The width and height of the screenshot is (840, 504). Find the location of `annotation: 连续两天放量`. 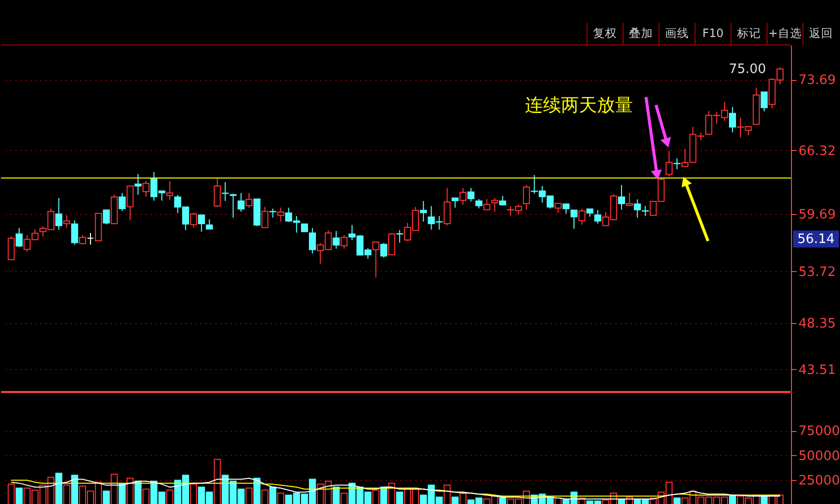

annotation: 连续两天放量 is located at coordinates (579, 105).